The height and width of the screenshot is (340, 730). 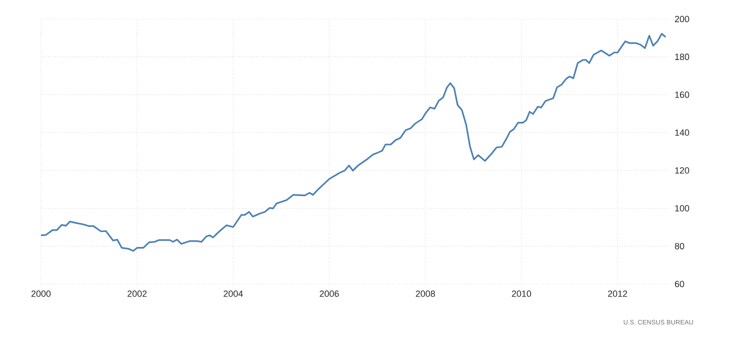 I want to click on x-tick-label: 2000, so click(x=41, y=293).